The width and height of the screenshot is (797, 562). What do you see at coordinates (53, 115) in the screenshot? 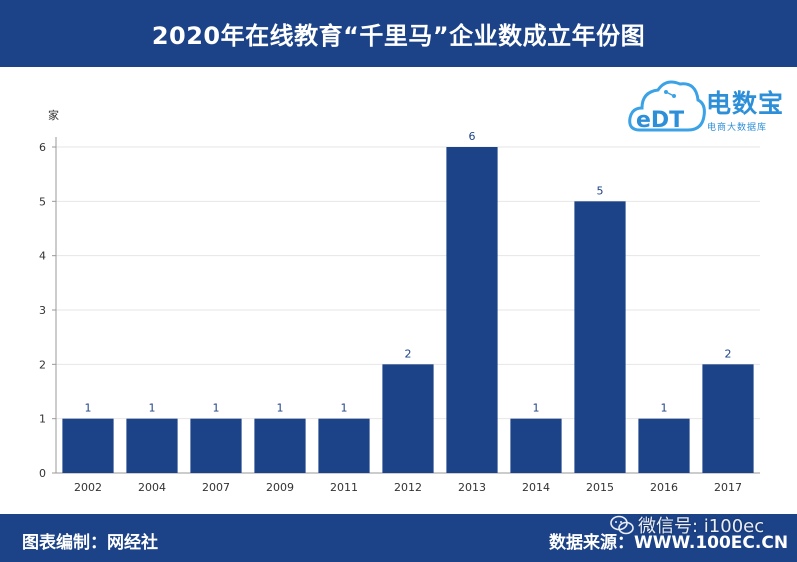
I see `y-axis-label: 家` at bounding box center [53, 115].